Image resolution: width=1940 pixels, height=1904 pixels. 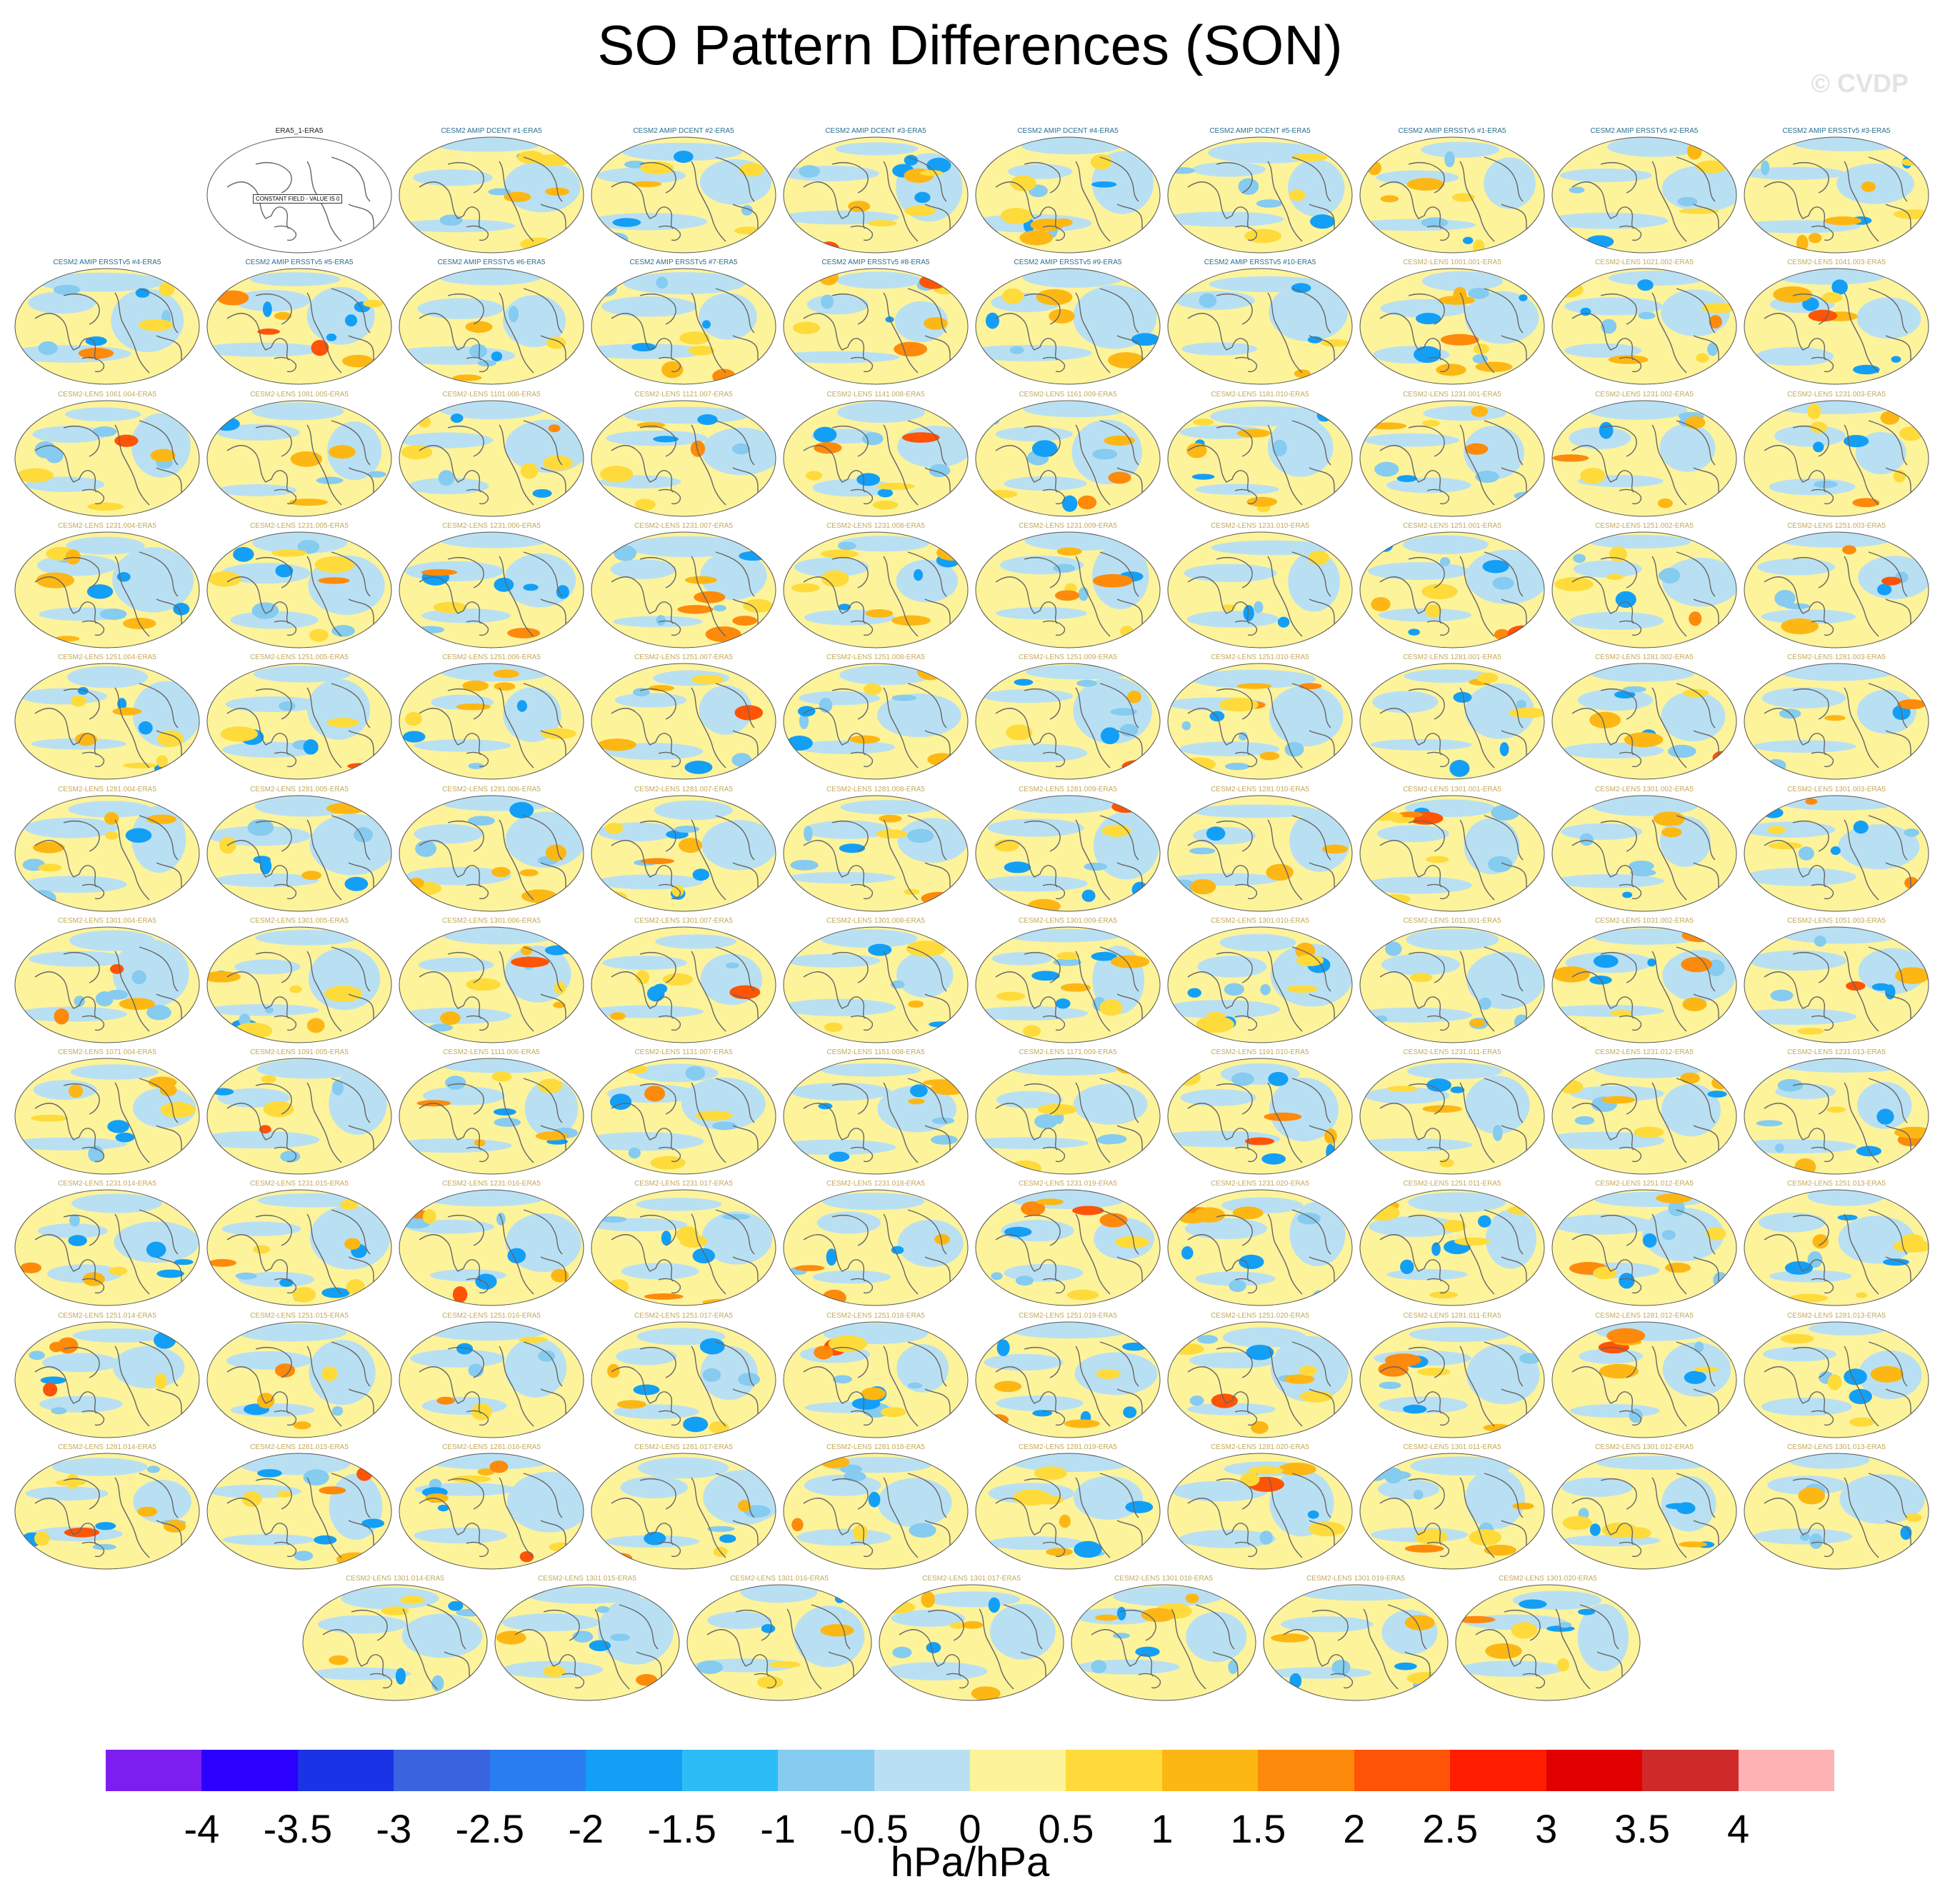 What do you see at coordinates (683, 455) in the screenshot?
I see `difference-map-panel: CESM2-LENS 1121.007-ERA5` at bounding box center [683, 455].